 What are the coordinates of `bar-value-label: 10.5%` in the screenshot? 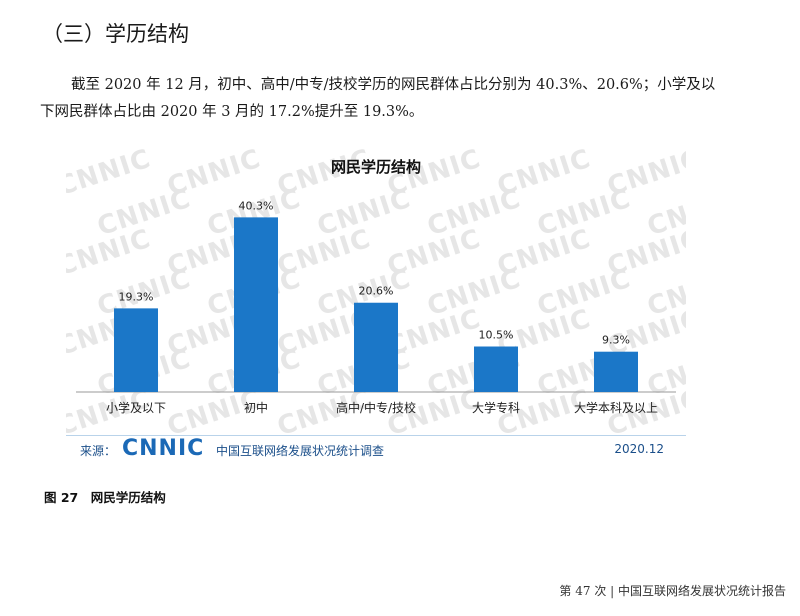 It's located at (496, 335).